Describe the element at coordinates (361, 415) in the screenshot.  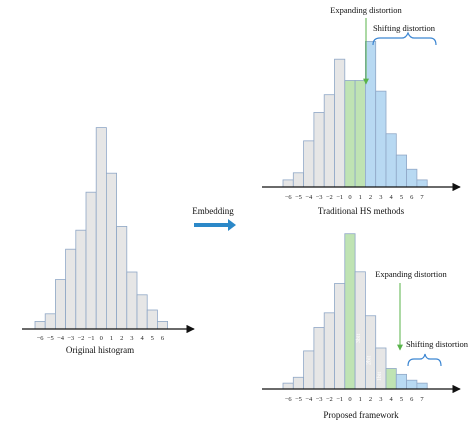
I see `proposed-caption: Proposed framework` at that location.